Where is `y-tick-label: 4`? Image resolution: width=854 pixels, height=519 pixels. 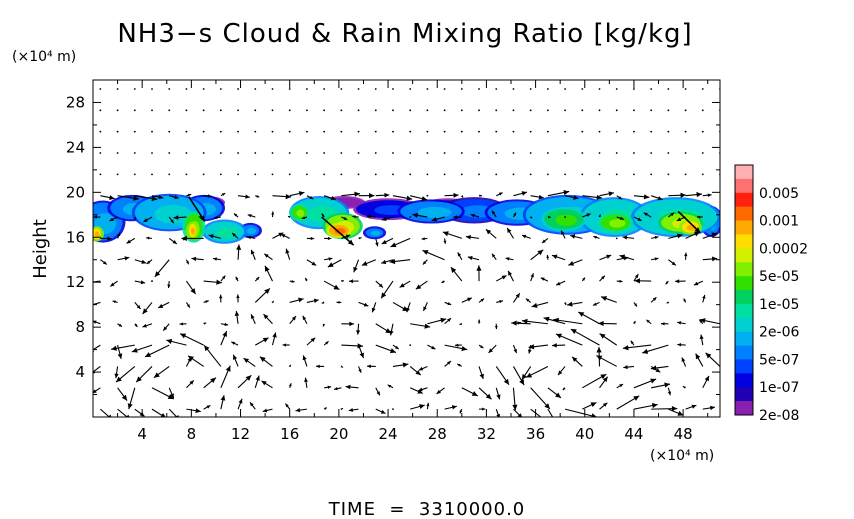 y-tick-label: 4 is located at coordinates (80, 372).